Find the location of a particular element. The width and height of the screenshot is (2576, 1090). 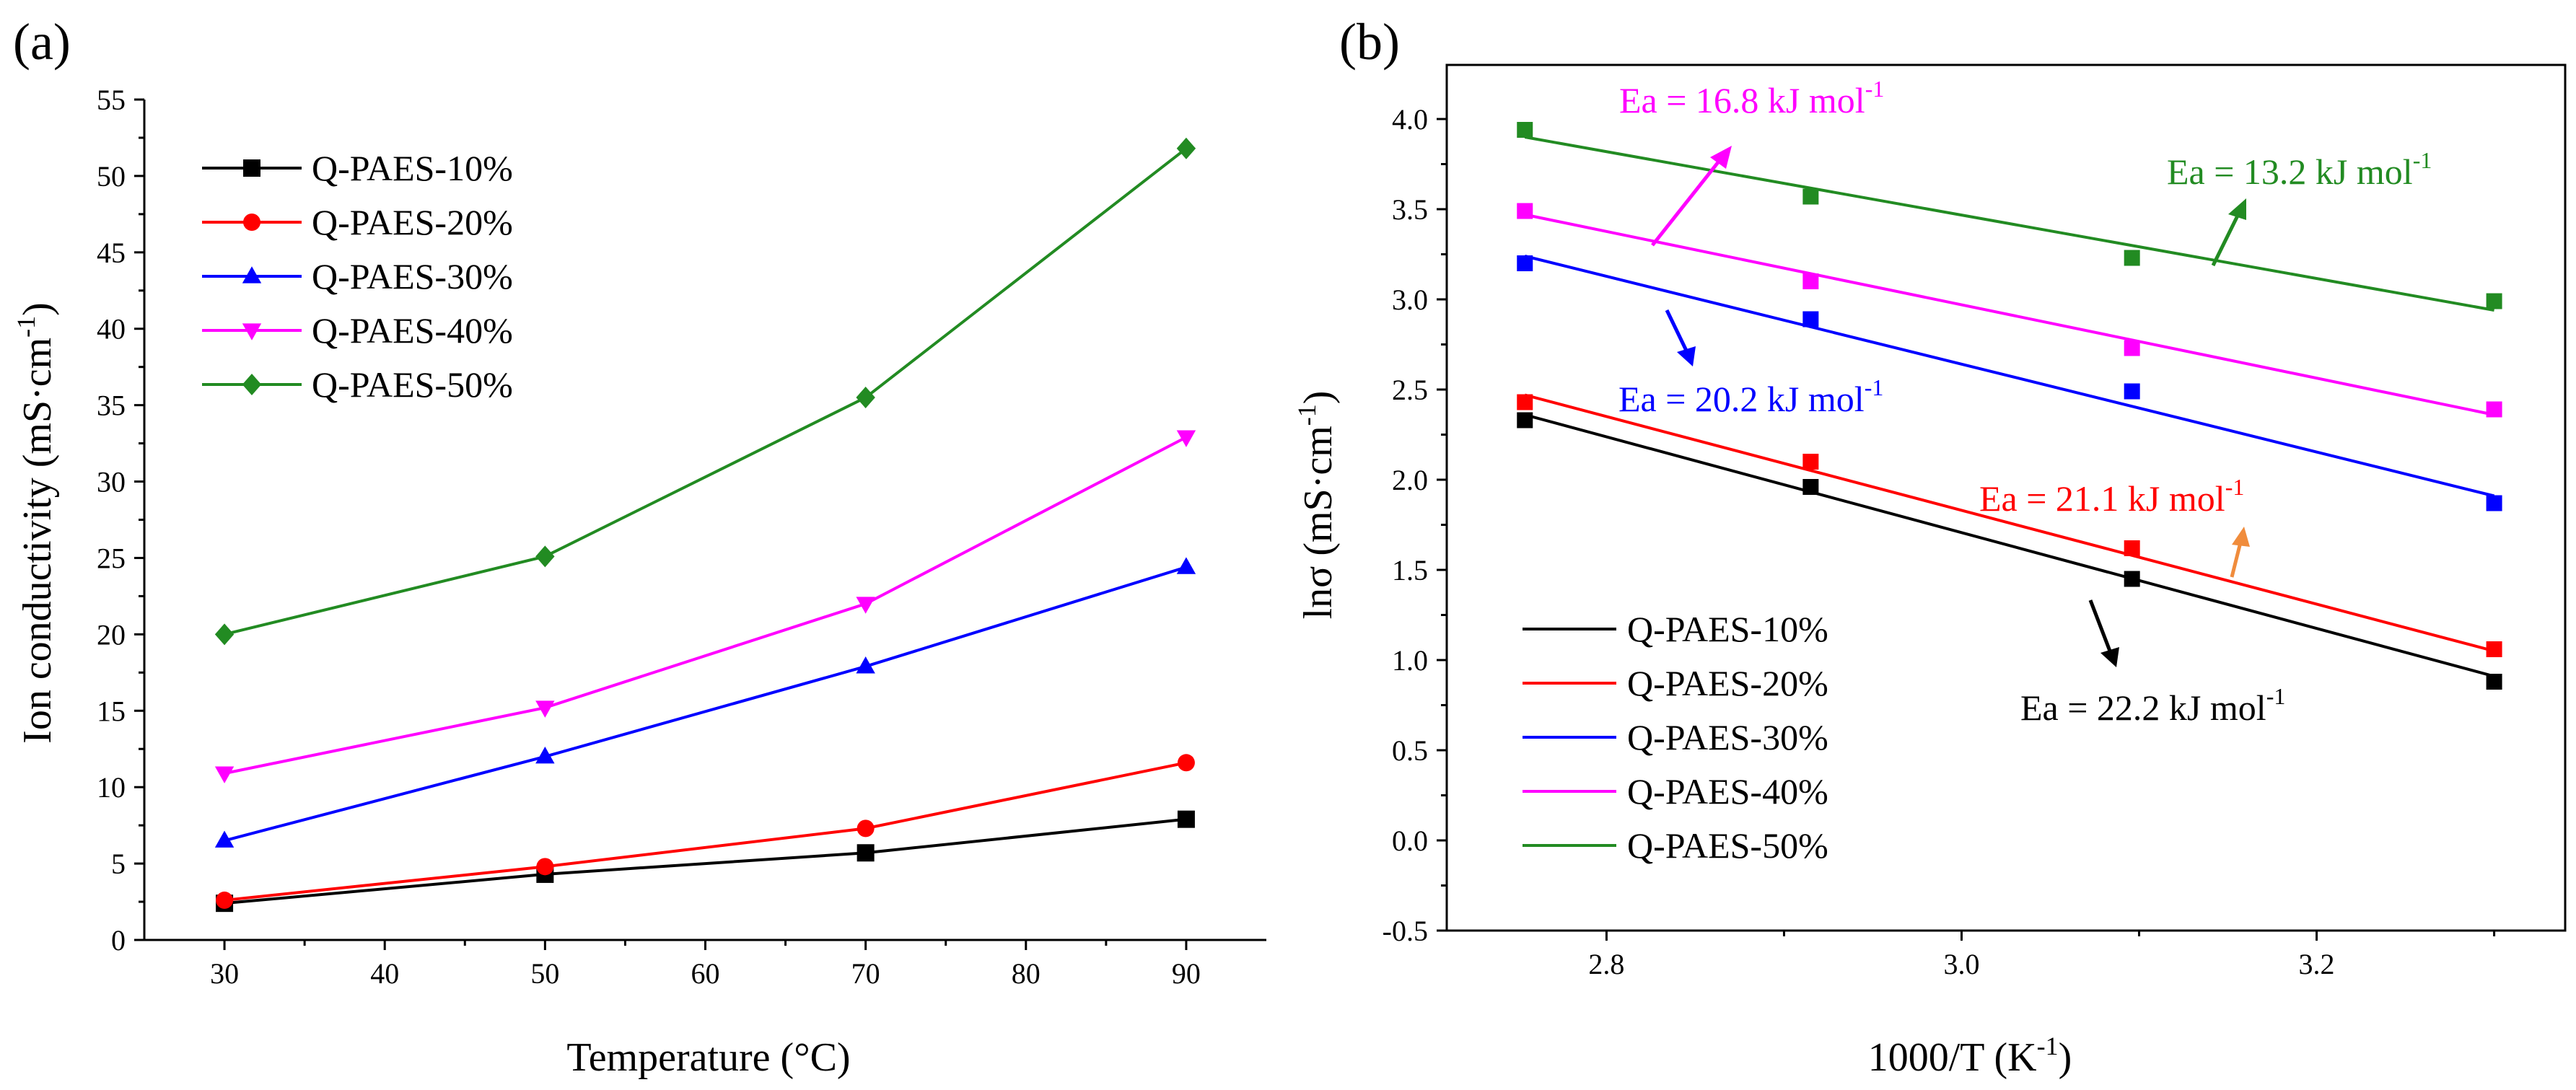

panel-a-y-axis-label-end: ) is located at coordinates (37, 309).